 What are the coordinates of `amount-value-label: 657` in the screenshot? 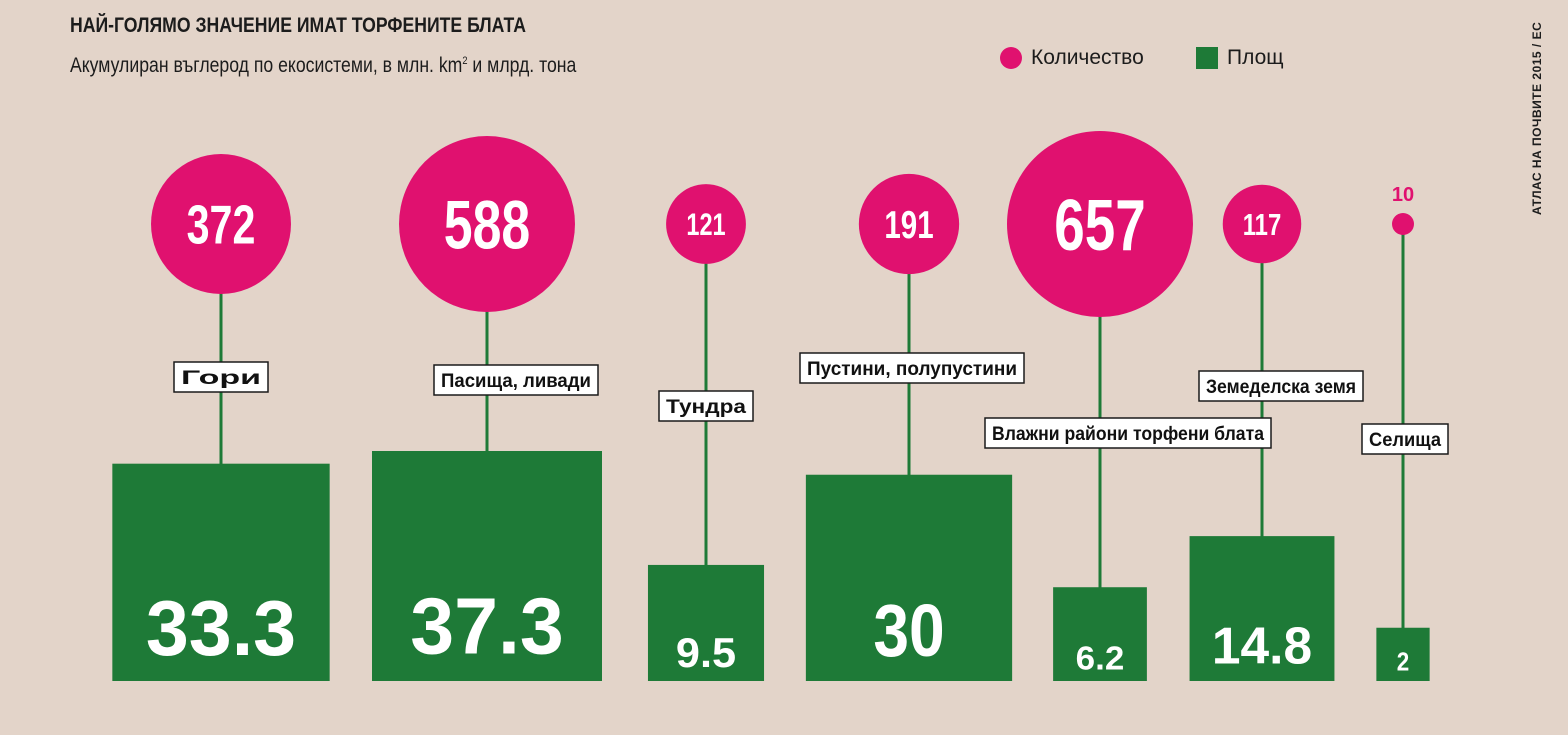 It's located at (1099, 225).